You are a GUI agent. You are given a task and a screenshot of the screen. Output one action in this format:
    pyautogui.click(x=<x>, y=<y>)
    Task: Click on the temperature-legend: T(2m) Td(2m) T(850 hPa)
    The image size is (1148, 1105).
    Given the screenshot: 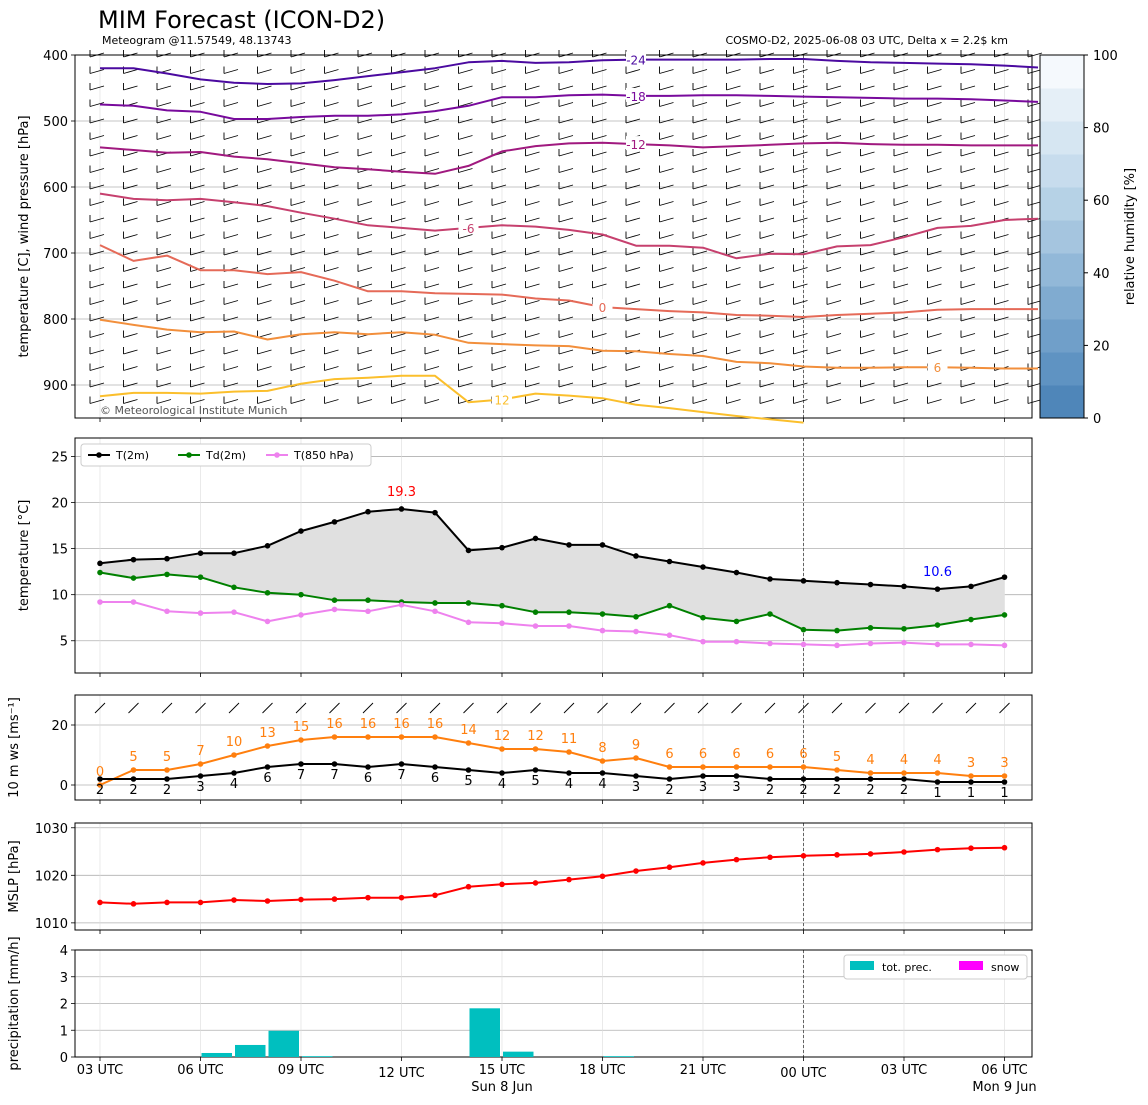 What is the action you would take?
    pyautogui.click(x=226, y=455)
    